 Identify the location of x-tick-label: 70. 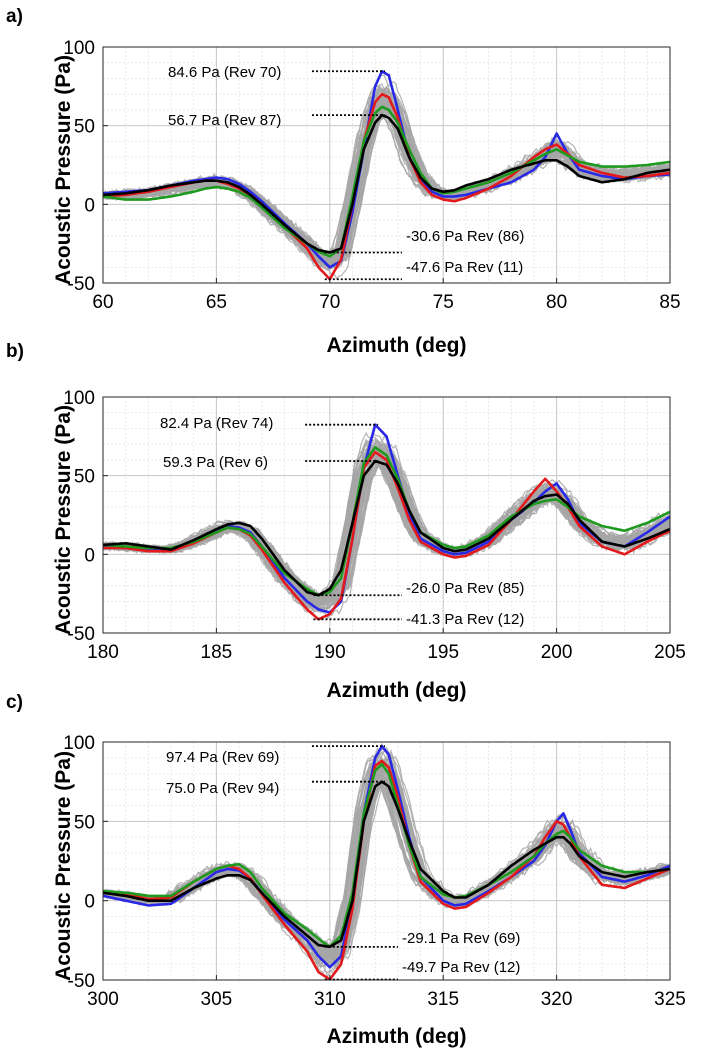
(329, 302).